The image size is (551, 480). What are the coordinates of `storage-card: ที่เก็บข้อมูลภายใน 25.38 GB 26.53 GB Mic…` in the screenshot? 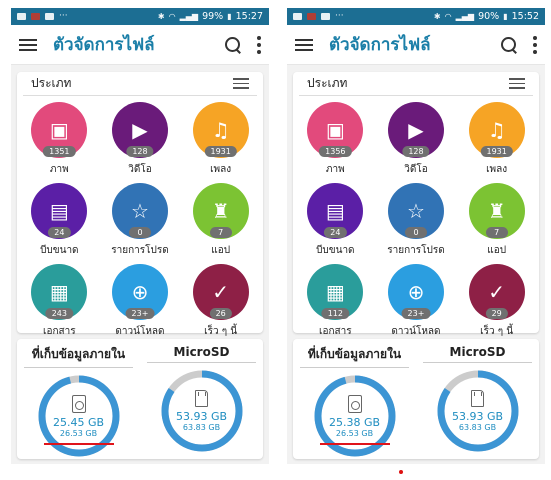 It's located at (416, 399).